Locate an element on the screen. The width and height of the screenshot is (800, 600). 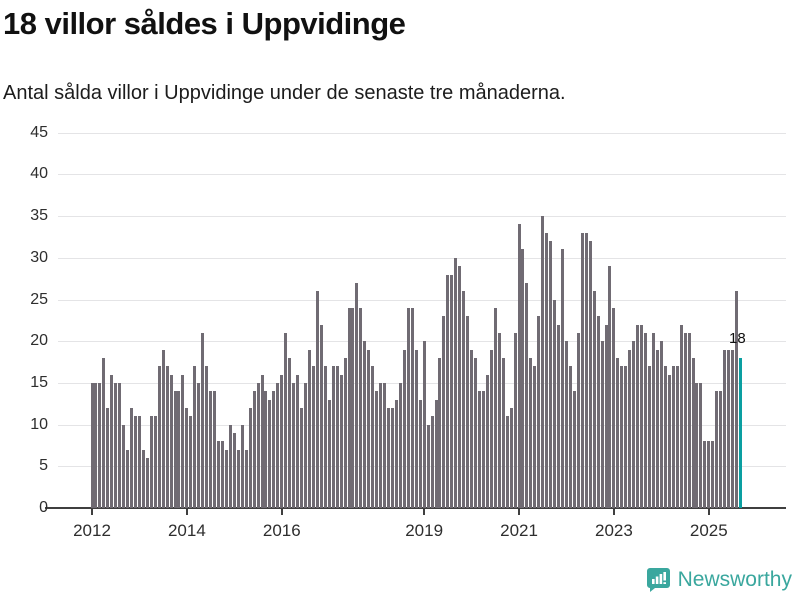
x-axis-tick-label: 2014 is located at coordinates (186, 530).